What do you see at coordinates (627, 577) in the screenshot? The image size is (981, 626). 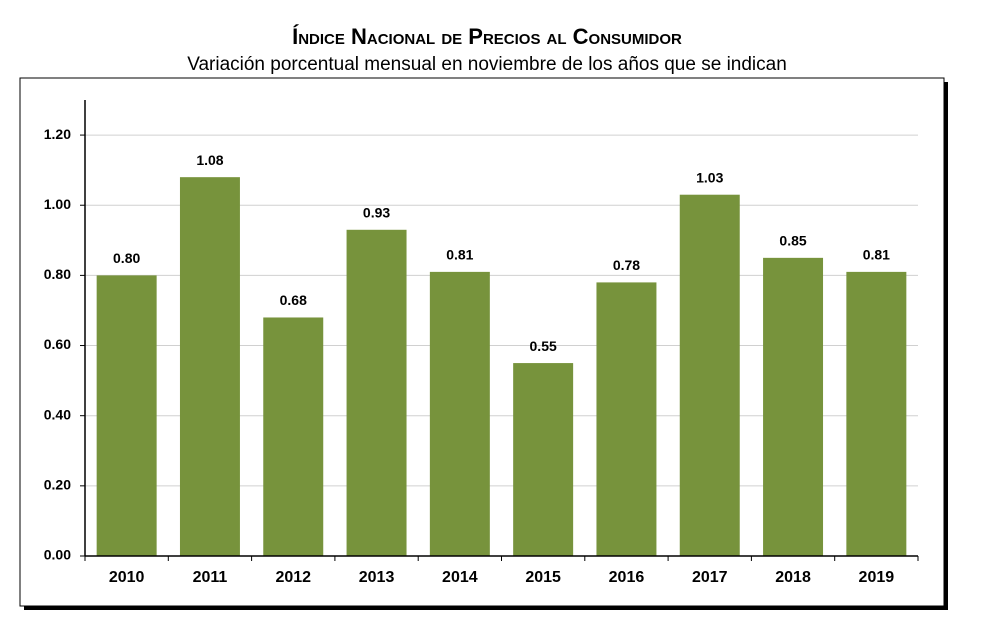 I see `x-tick-label: 2016` at bounding box center [627, 577].